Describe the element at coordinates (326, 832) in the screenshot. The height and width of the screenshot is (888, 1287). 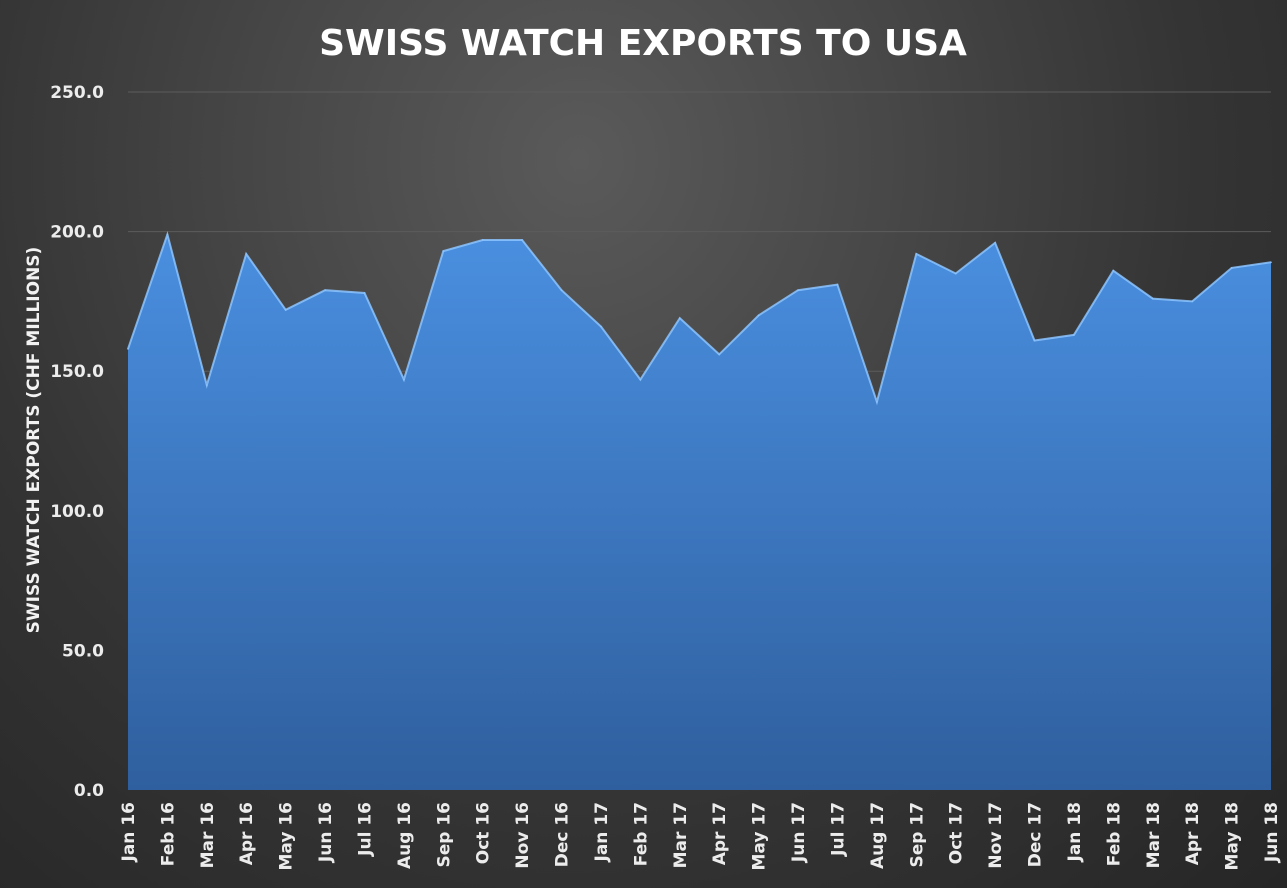
I see `x-tick-label: Jun 16` at that location.